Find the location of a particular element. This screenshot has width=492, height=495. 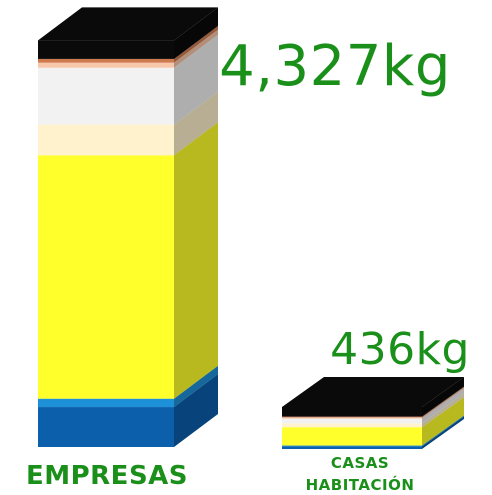

category-label: CASAS is located at coordinates (360, 463).